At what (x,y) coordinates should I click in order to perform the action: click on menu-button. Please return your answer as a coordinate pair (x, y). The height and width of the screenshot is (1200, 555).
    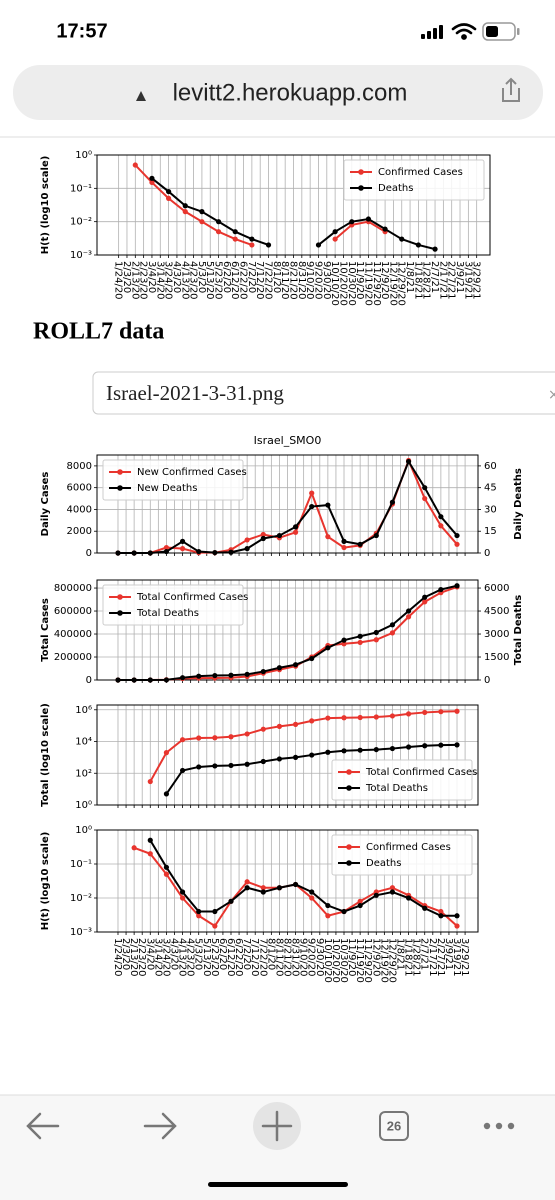
    Looking at the image, I should click on (499, 1126).